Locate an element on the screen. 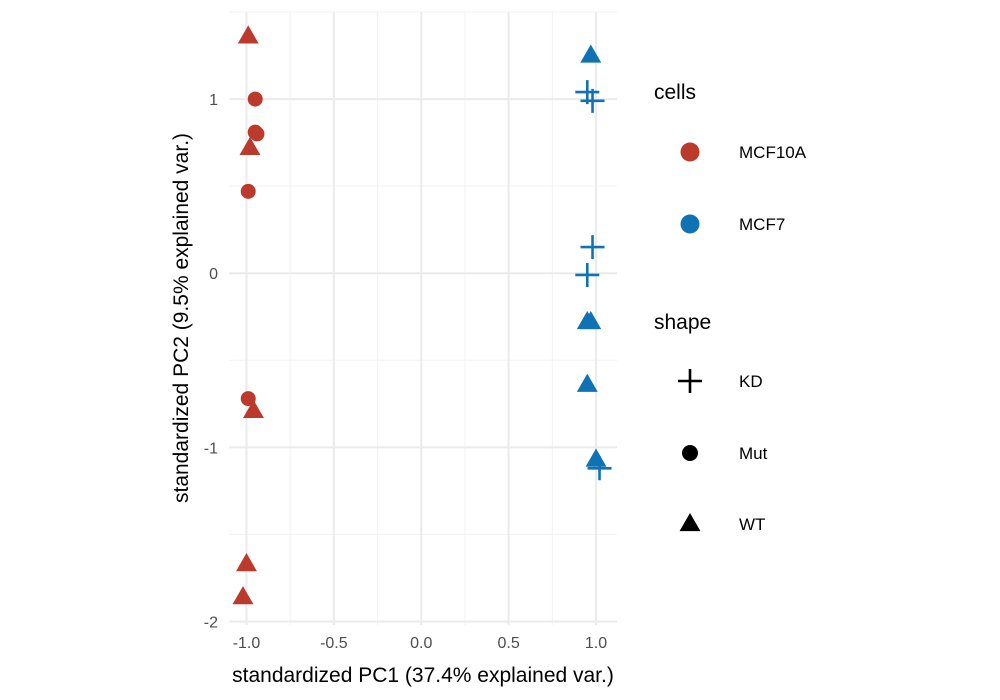 The image size is (1000, 700). y-tick-label: -2 is located at coordinates (211, 623).